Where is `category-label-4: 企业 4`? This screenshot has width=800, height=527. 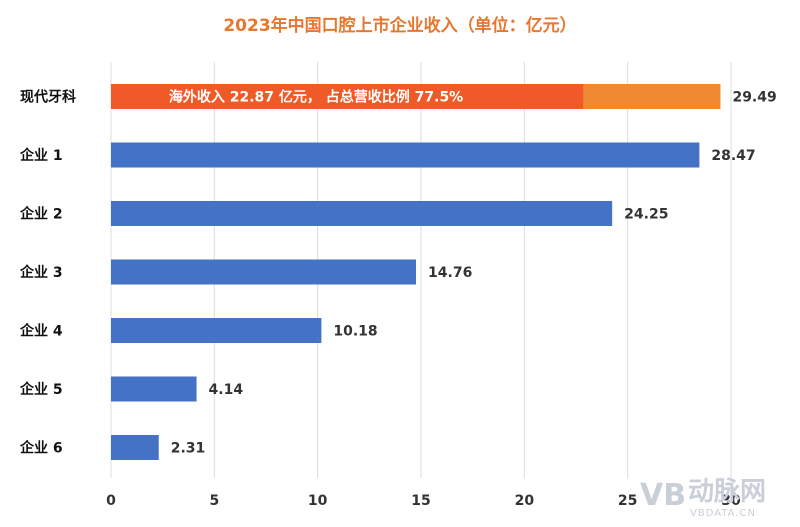
category-label-4: 企业 4 is located at coordinates (41, 331).